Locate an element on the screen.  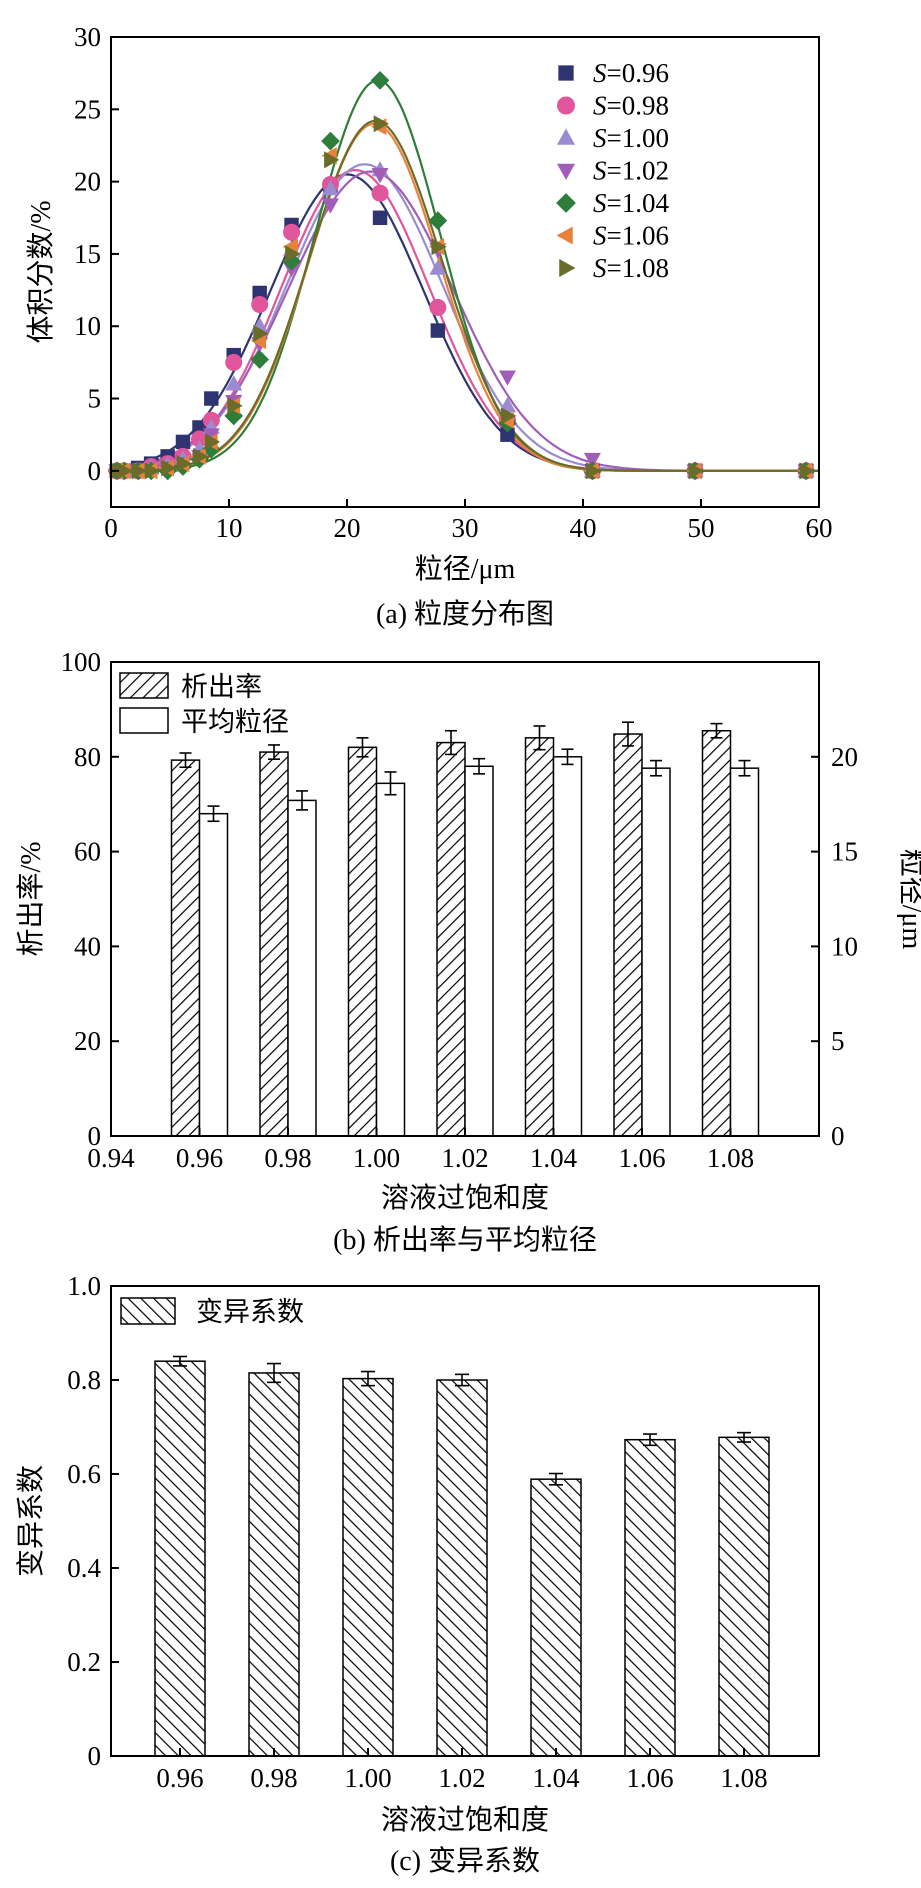
panel-a-y-ticks: 0 5 10 15 20 25 30 is located at coordinates (96, 254).